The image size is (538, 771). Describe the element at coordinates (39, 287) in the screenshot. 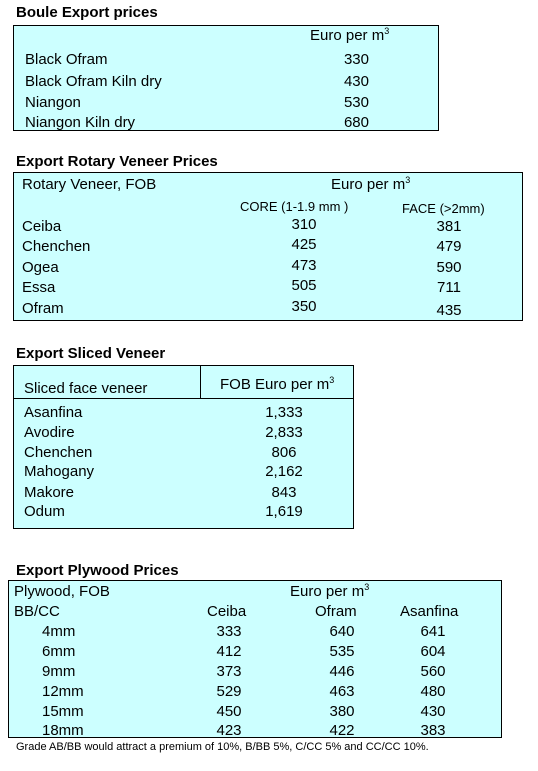

I see `rotary-row-name: Essa` at that location.